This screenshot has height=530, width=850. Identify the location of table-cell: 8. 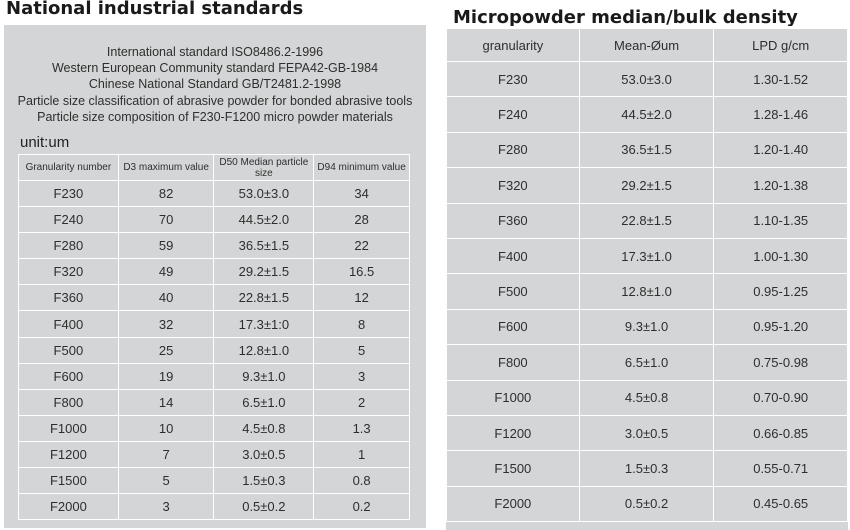
(361, 324).